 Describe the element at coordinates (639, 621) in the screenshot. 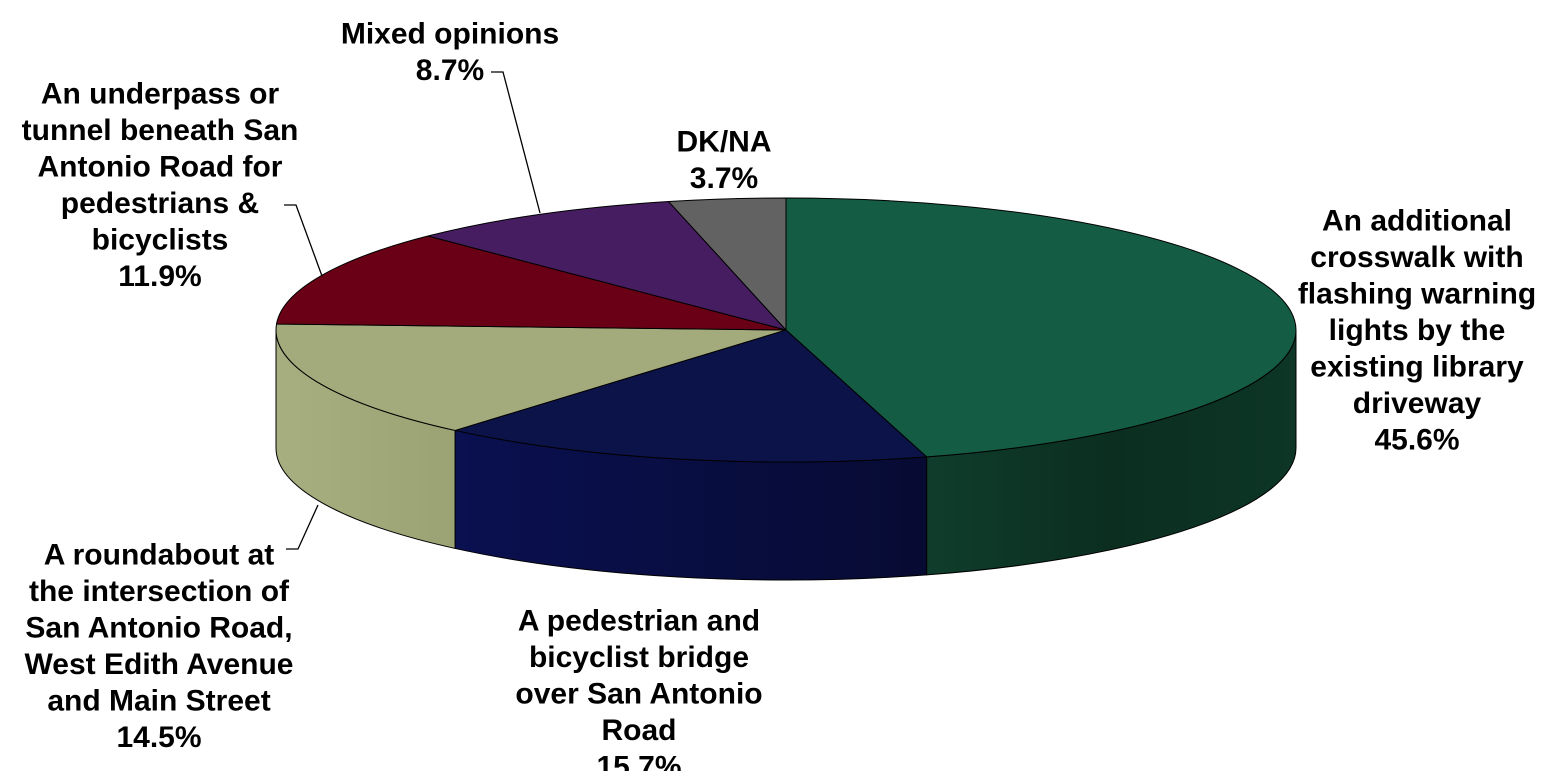

I see `slice-1-label-line-0: A pedestrian and` at that location.